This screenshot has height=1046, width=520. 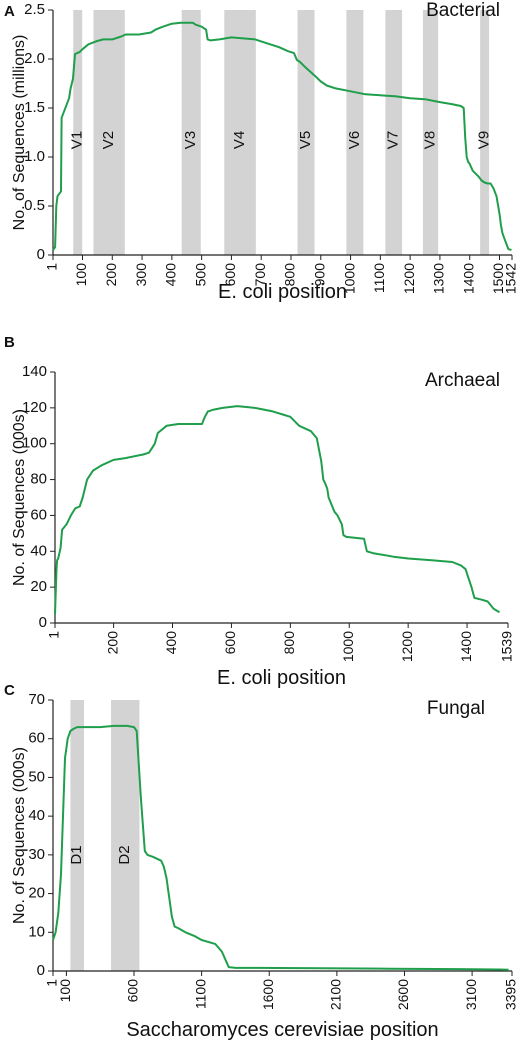 I want to click on region-label: D2, so click(x=124, y=854).